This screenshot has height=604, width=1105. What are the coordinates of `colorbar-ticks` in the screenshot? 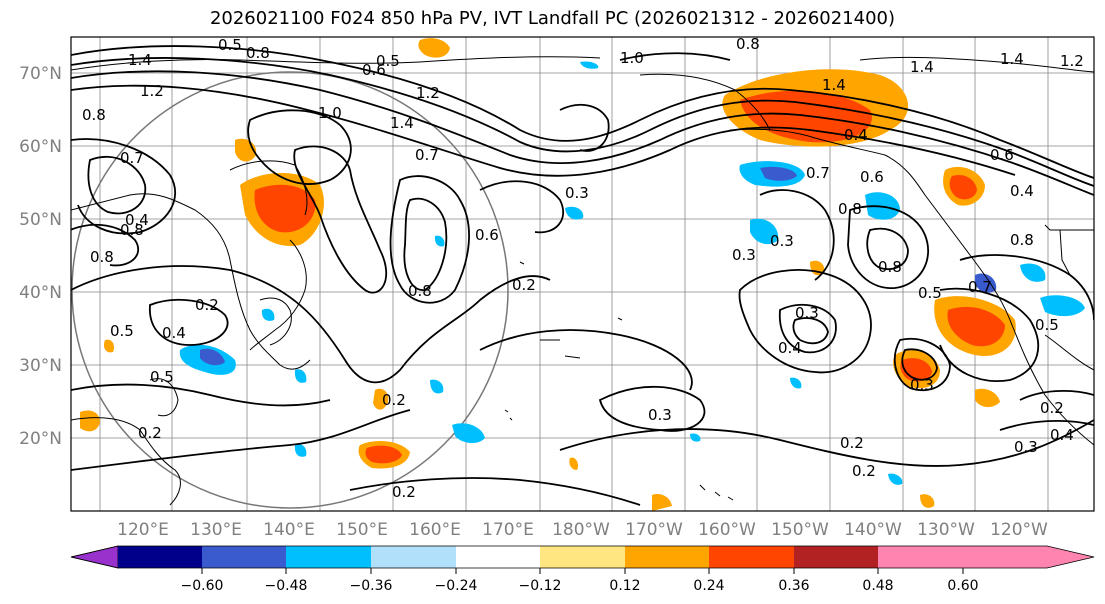 It's located at (582, 571).